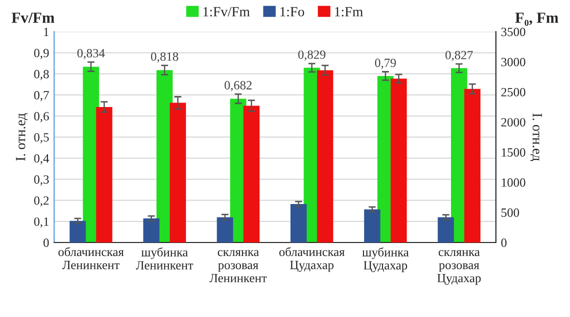  What do you see at coordinates (536, 137) in the screenshot?
I see `y2-axis-title: I. отн.ед` at bounding box center [536, 137].